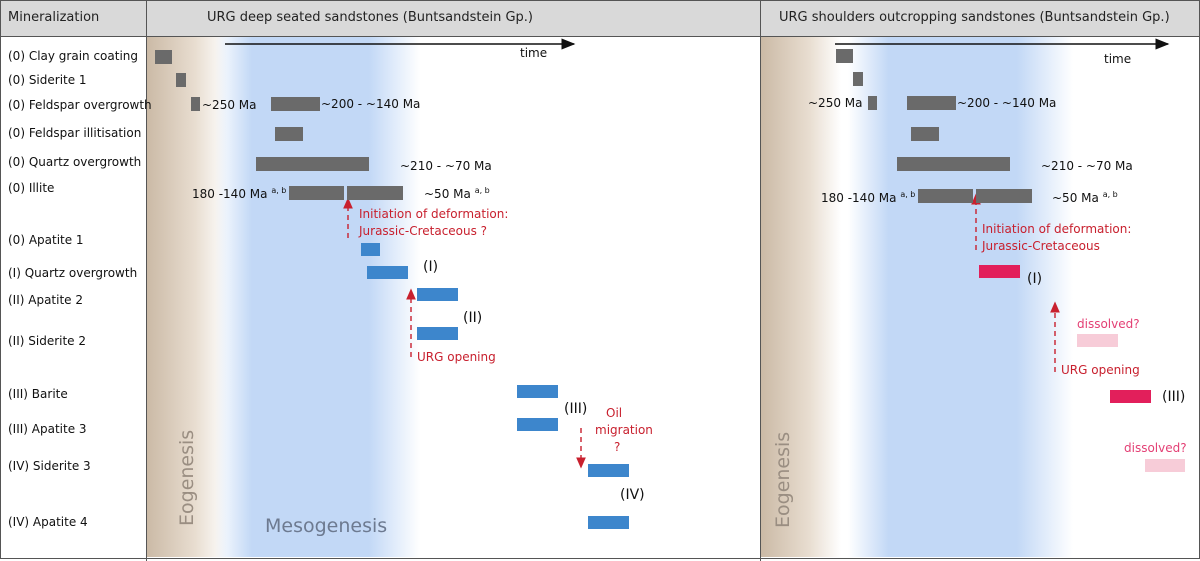  I want to click on illite-early-age-right: 180 -140 Ma a, b, so click(868, 197).